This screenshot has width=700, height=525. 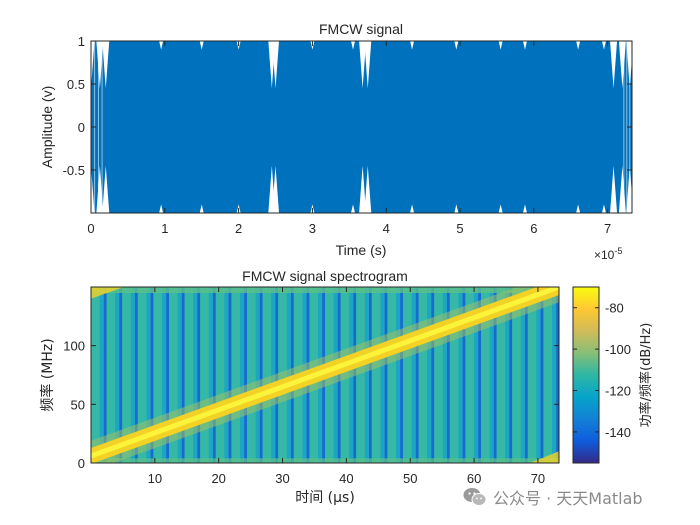 I want to click on signal-x-tick-label: 1, so click(x=164, y=228).